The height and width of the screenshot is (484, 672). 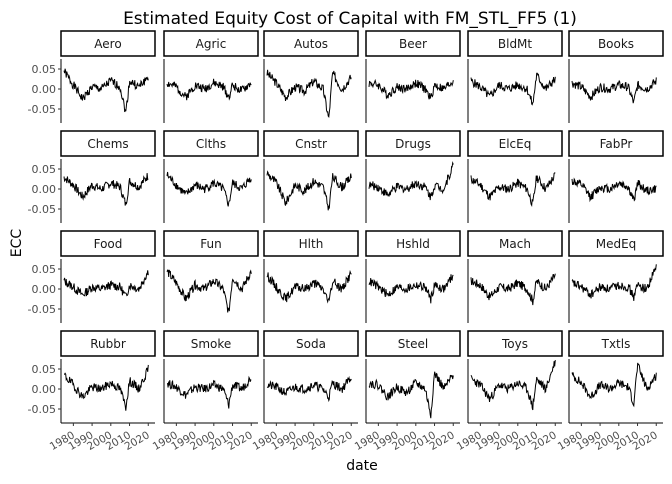 What do you see at coordinates (616, 176) in the screenshot?
I see `facet-panel: FabPr` at bounding box center [616, 176].